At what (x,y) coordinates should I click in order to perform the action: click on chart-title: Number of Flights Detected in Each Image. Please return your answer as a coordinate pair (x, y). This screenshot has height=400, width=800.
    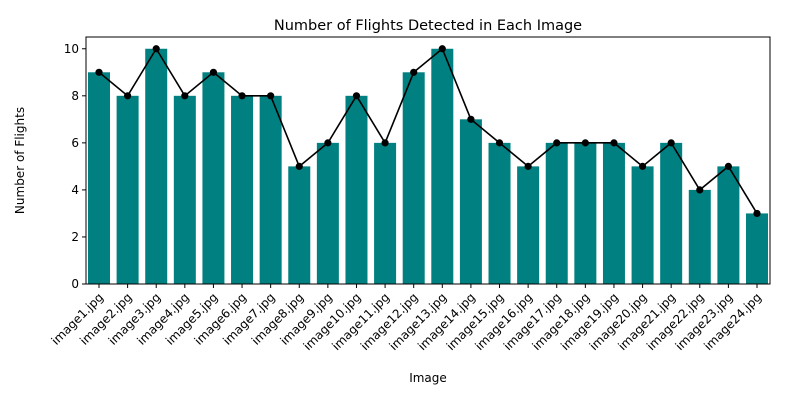
    Looking at the image, I should click on (428, 26).